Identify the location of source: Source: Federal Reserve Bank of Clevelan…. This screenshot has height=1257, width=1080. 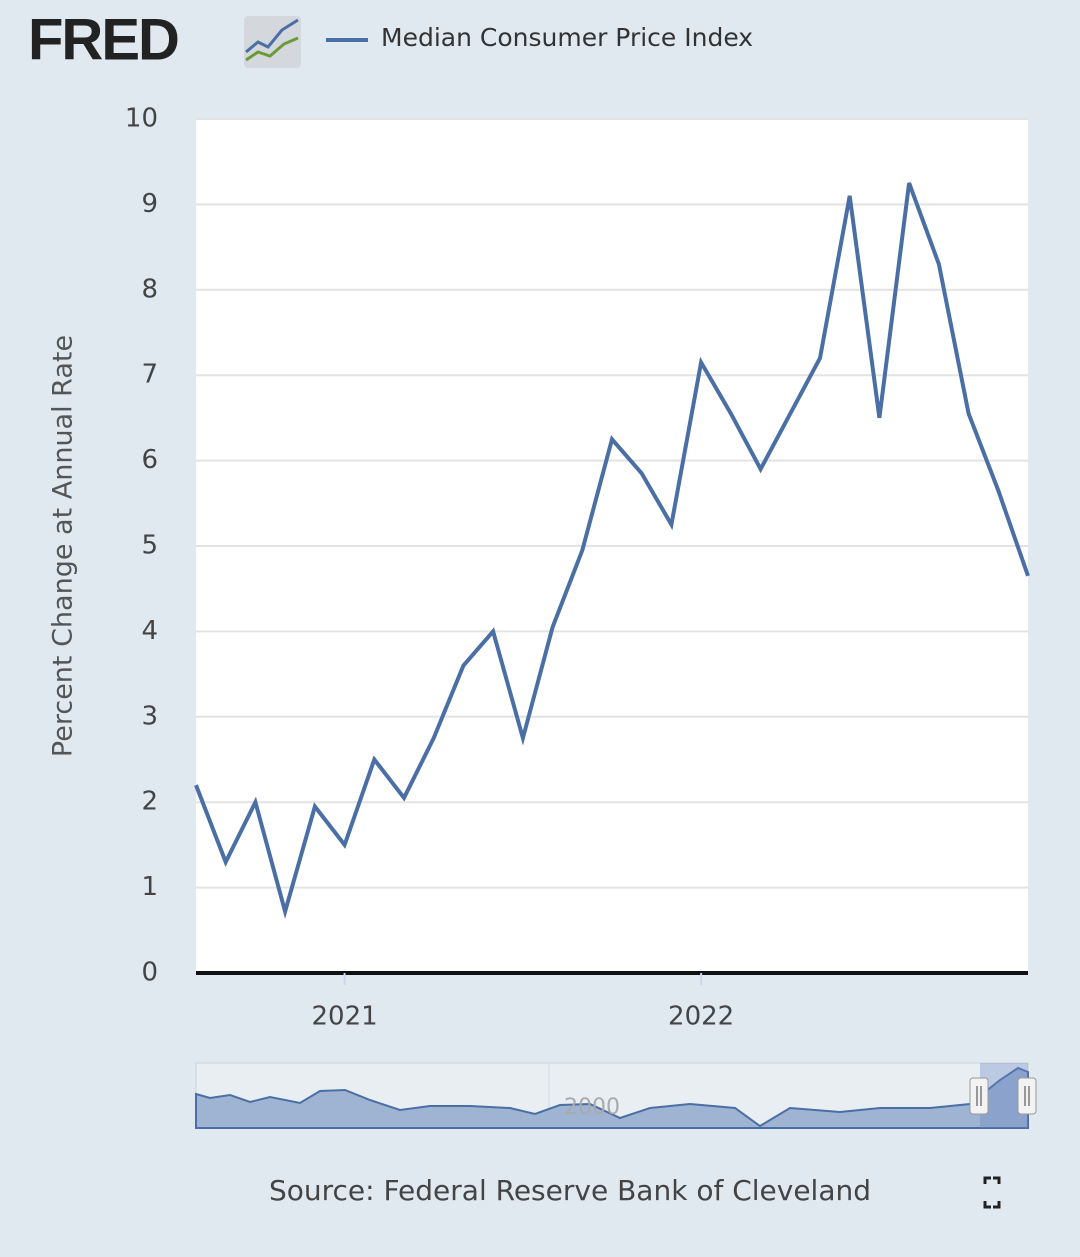
(570, 1190).